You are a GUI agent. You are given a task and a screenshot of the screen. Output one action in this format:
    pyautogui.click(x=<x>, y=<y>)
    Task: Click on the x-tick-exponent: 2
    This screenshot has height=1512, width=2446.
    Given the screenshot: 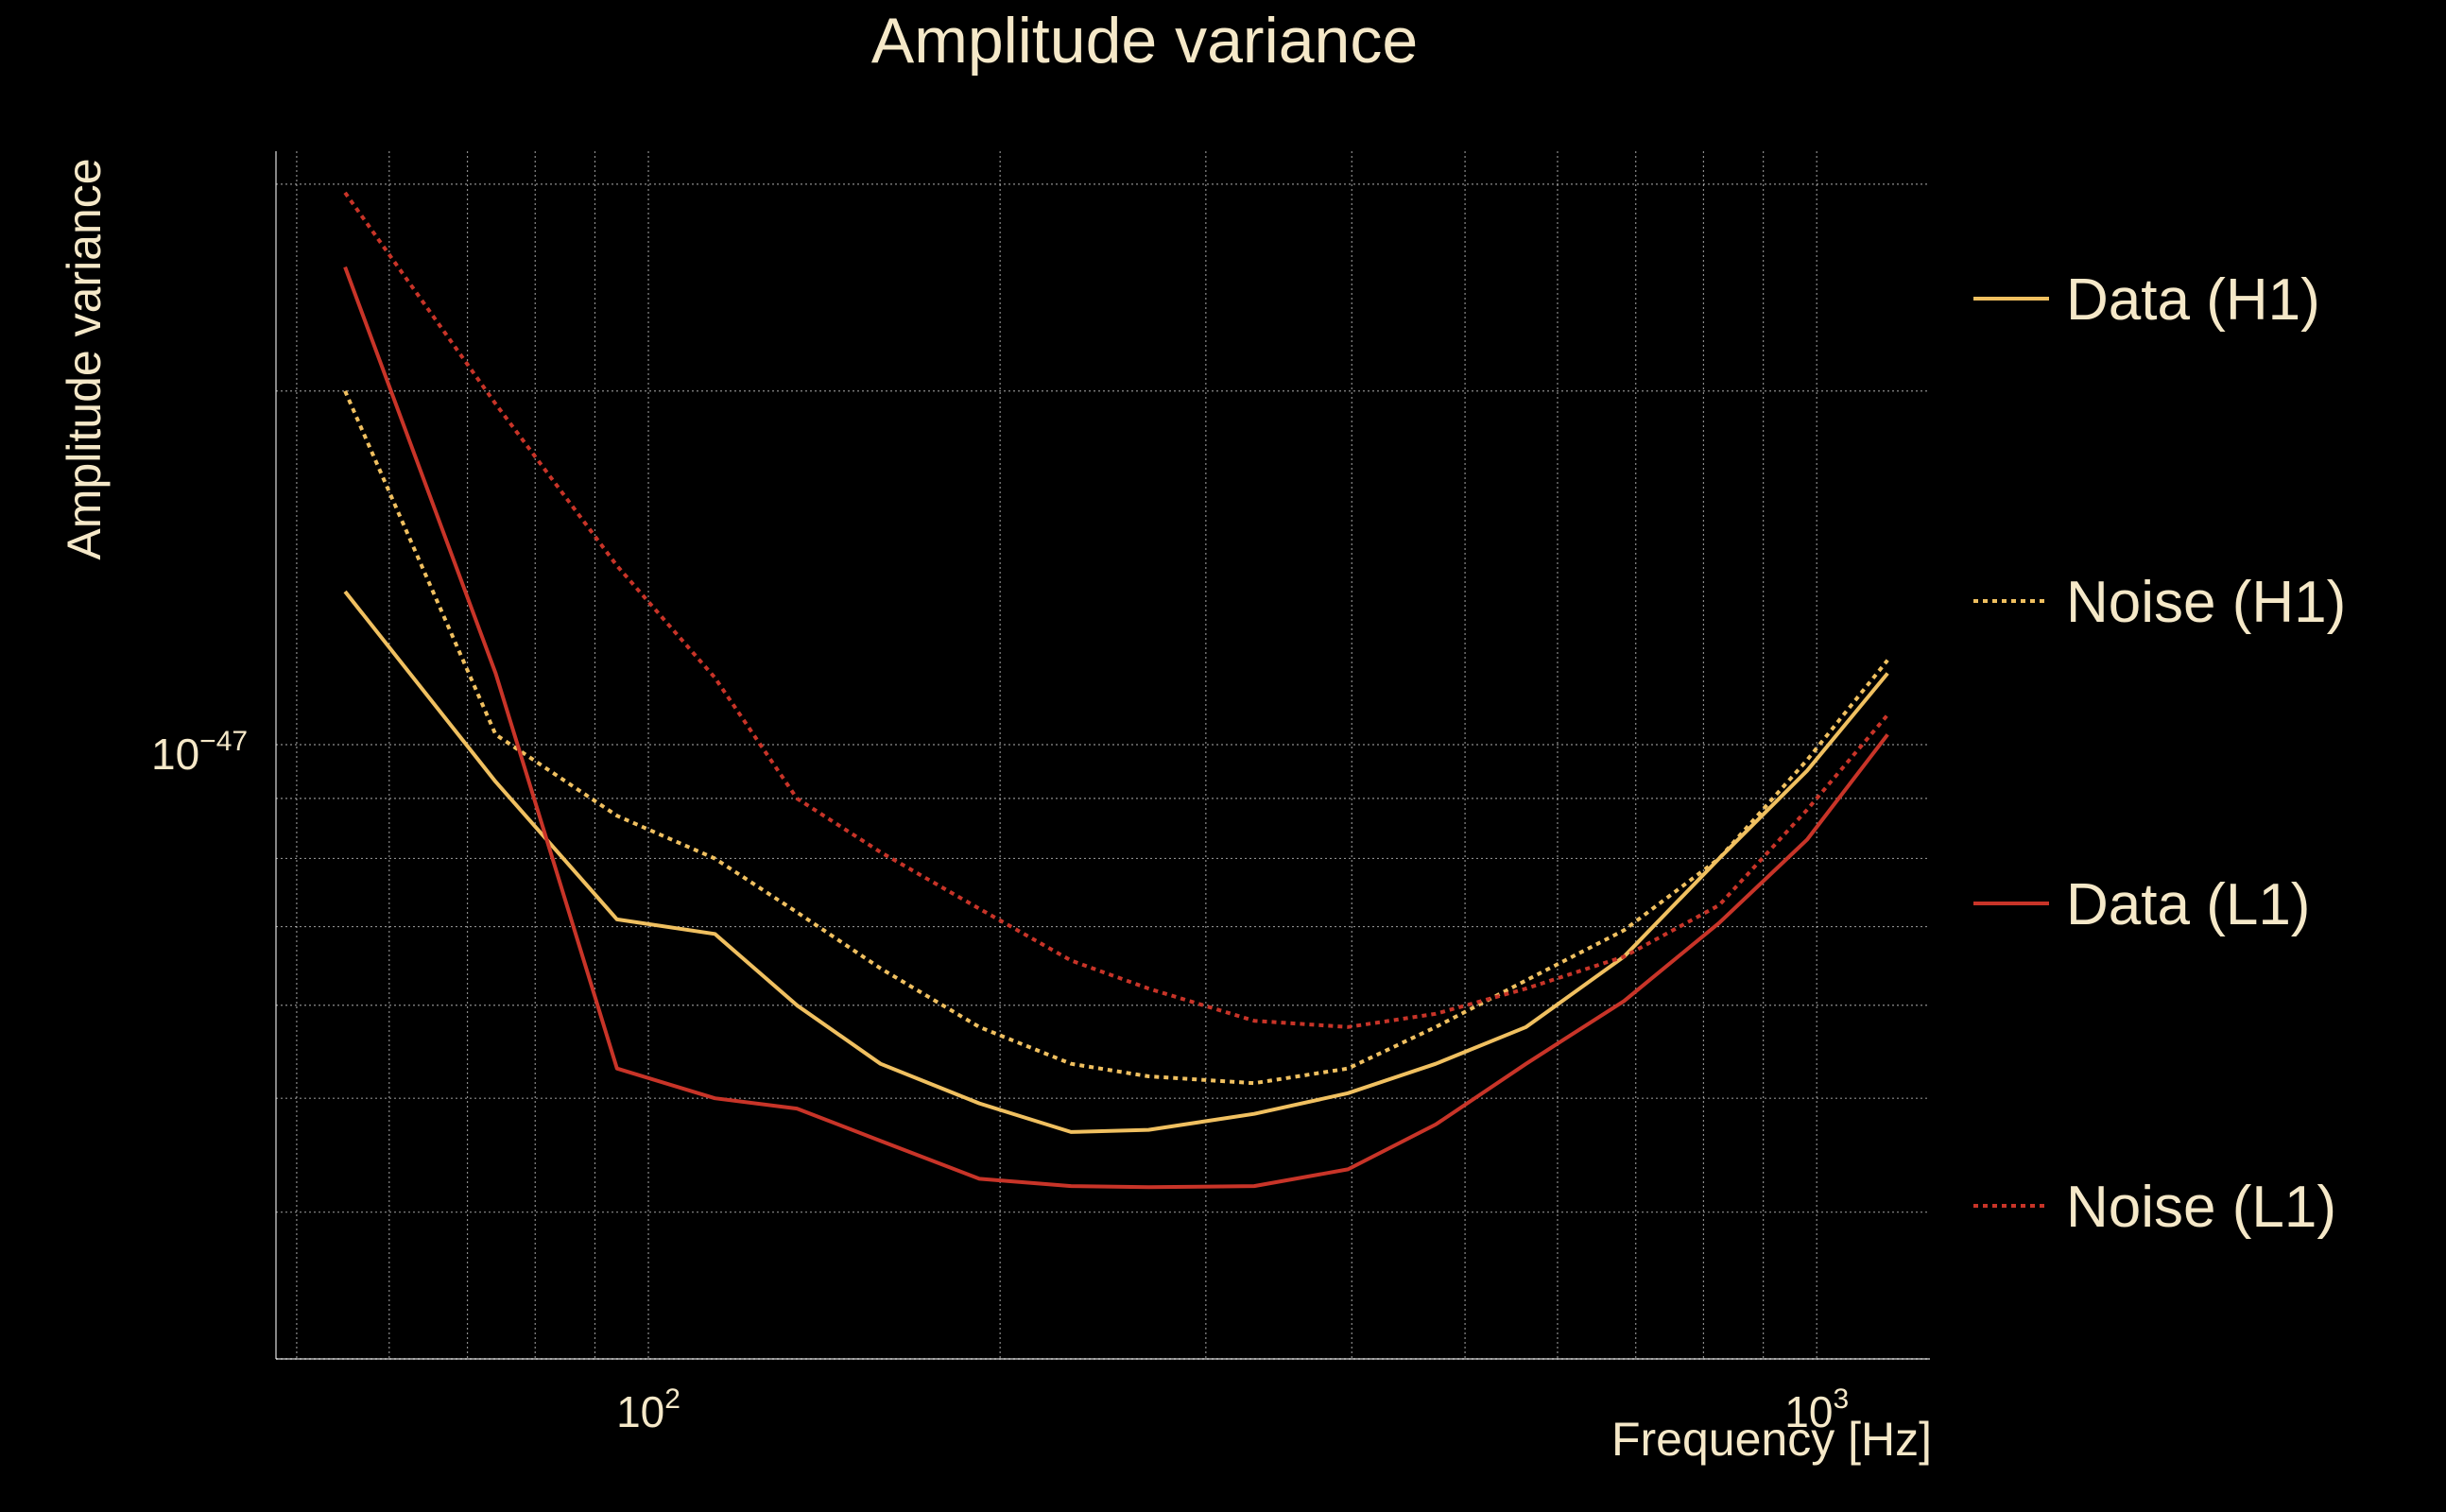 What is the action you would take?
    pyautogui.click(x=672, y=1399)
    